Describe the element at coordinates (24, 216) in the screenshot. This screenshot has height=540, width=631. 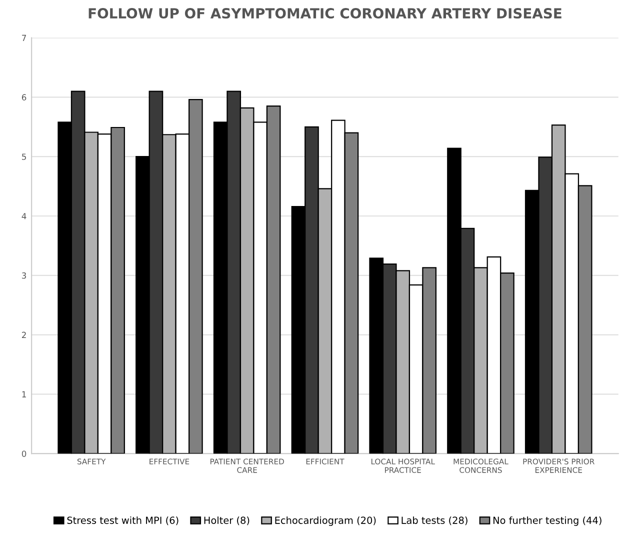
I see `y-tick-label: 4` at that location.